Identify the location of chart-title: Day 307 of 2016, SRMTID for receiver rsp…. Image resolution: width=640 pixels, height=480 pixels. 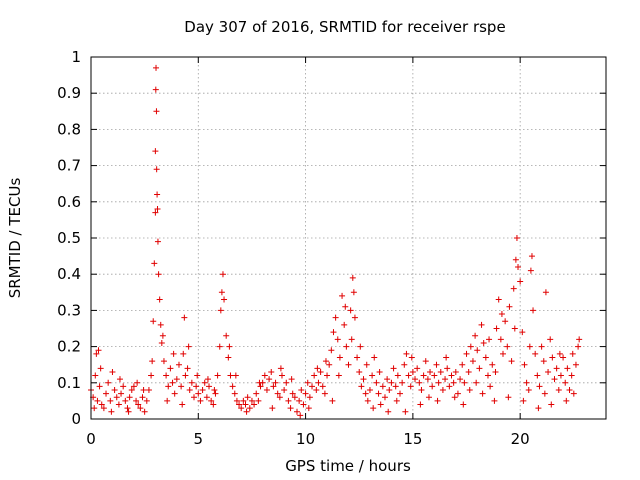
(344, 27).